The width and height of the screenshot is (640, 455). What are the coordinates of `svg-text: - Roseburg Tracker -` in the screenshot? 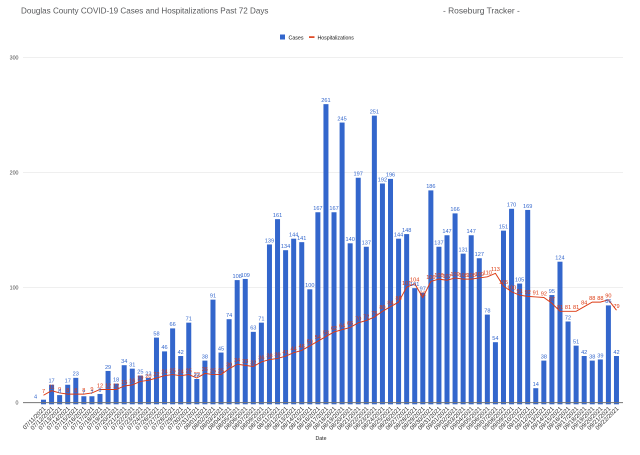 It's located at (481, 10).